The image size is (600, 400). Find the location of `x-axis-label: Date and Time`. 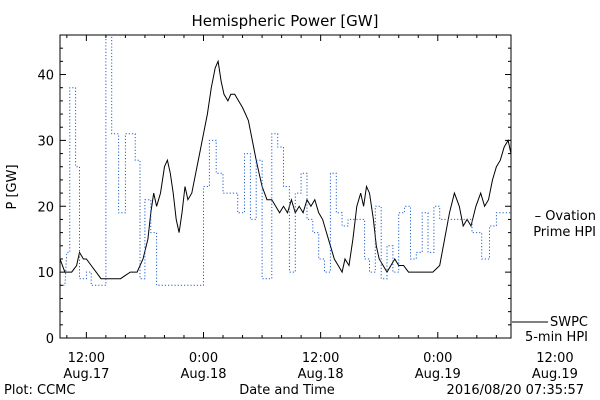

x-axis-label: Date and Time is located at coordinates (287, 390).